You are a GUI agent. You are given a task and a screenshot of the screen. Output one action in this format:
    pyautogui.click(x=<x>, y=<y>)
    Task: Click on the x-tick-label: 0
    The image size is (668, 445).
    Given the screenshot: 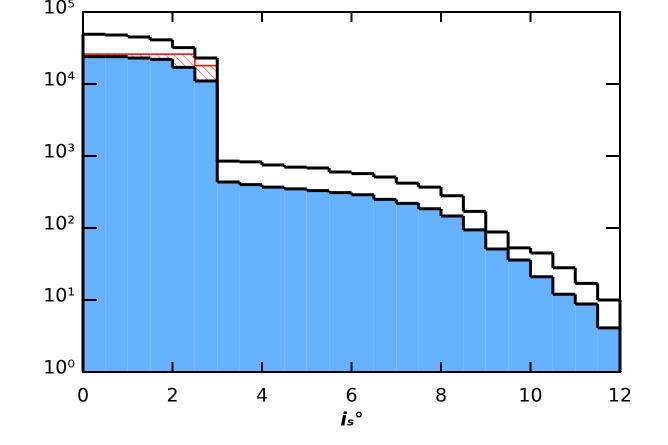 What is the action you would take?
    pyautogui.click(x=83, y=396)
    